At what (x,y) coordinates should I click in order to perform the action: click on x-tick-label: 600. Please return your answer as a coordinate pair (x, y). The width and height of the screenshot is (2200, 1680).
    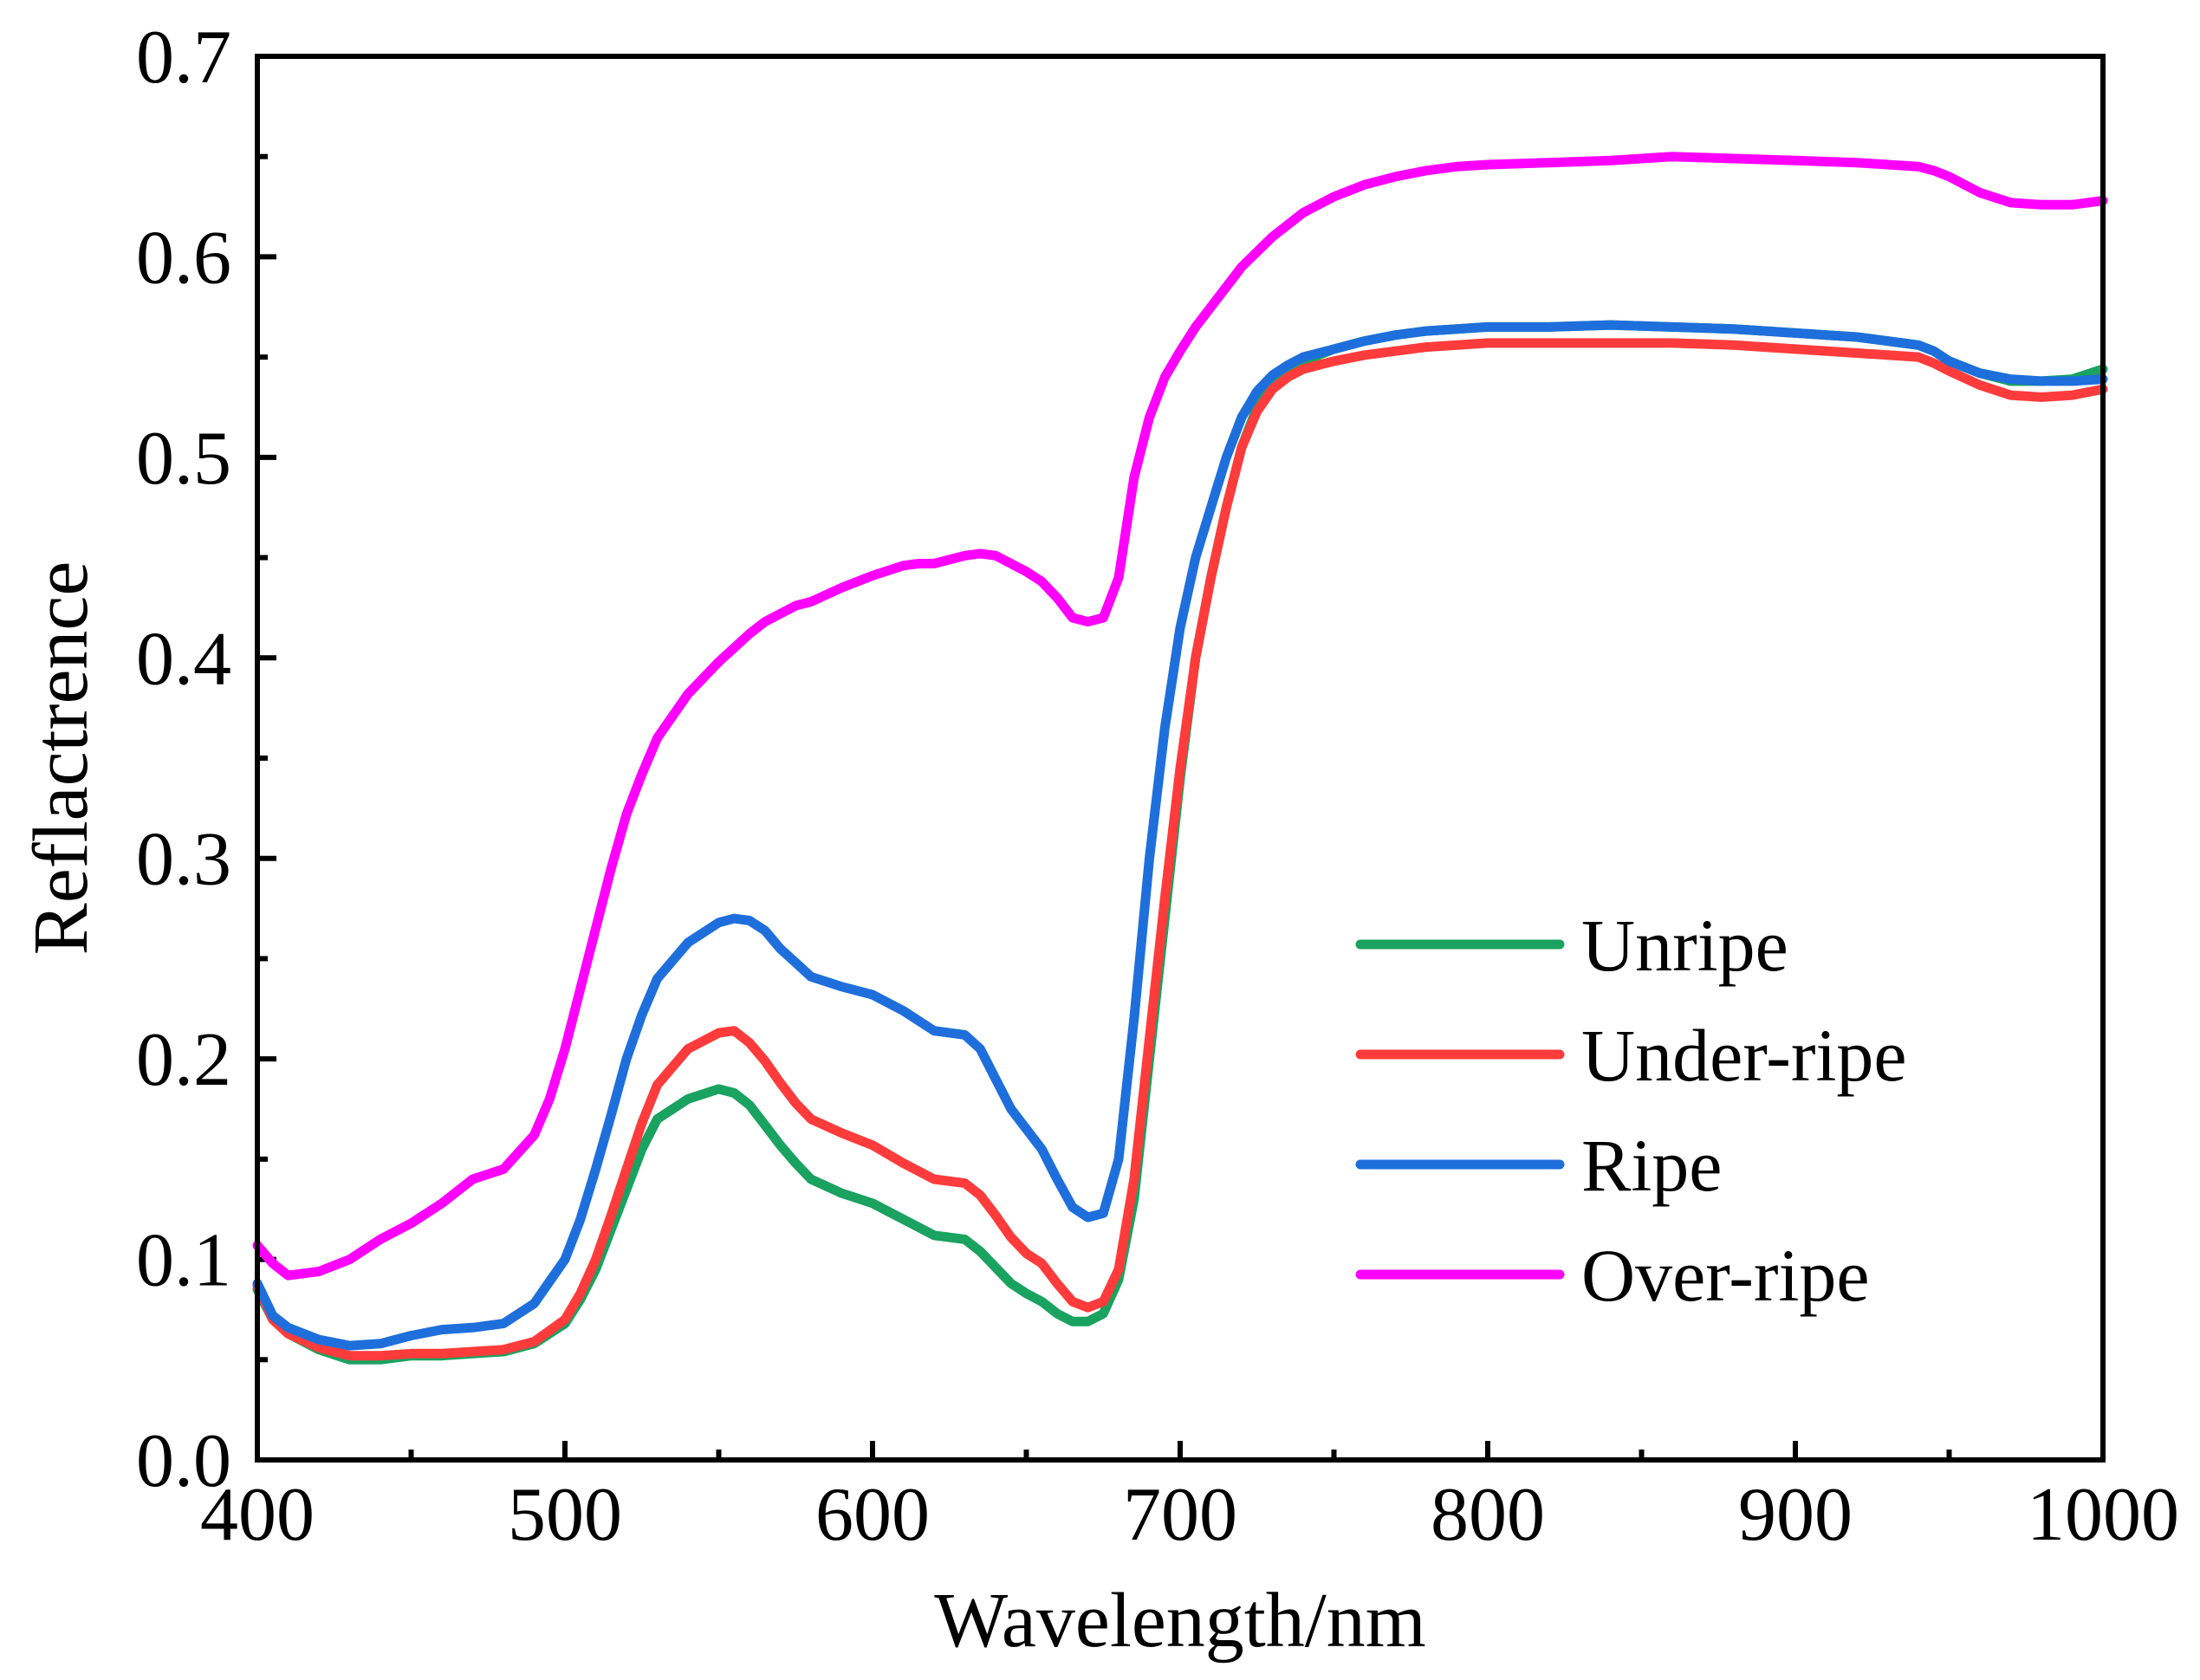
    Looking at the image, I should click on (872, 1515).